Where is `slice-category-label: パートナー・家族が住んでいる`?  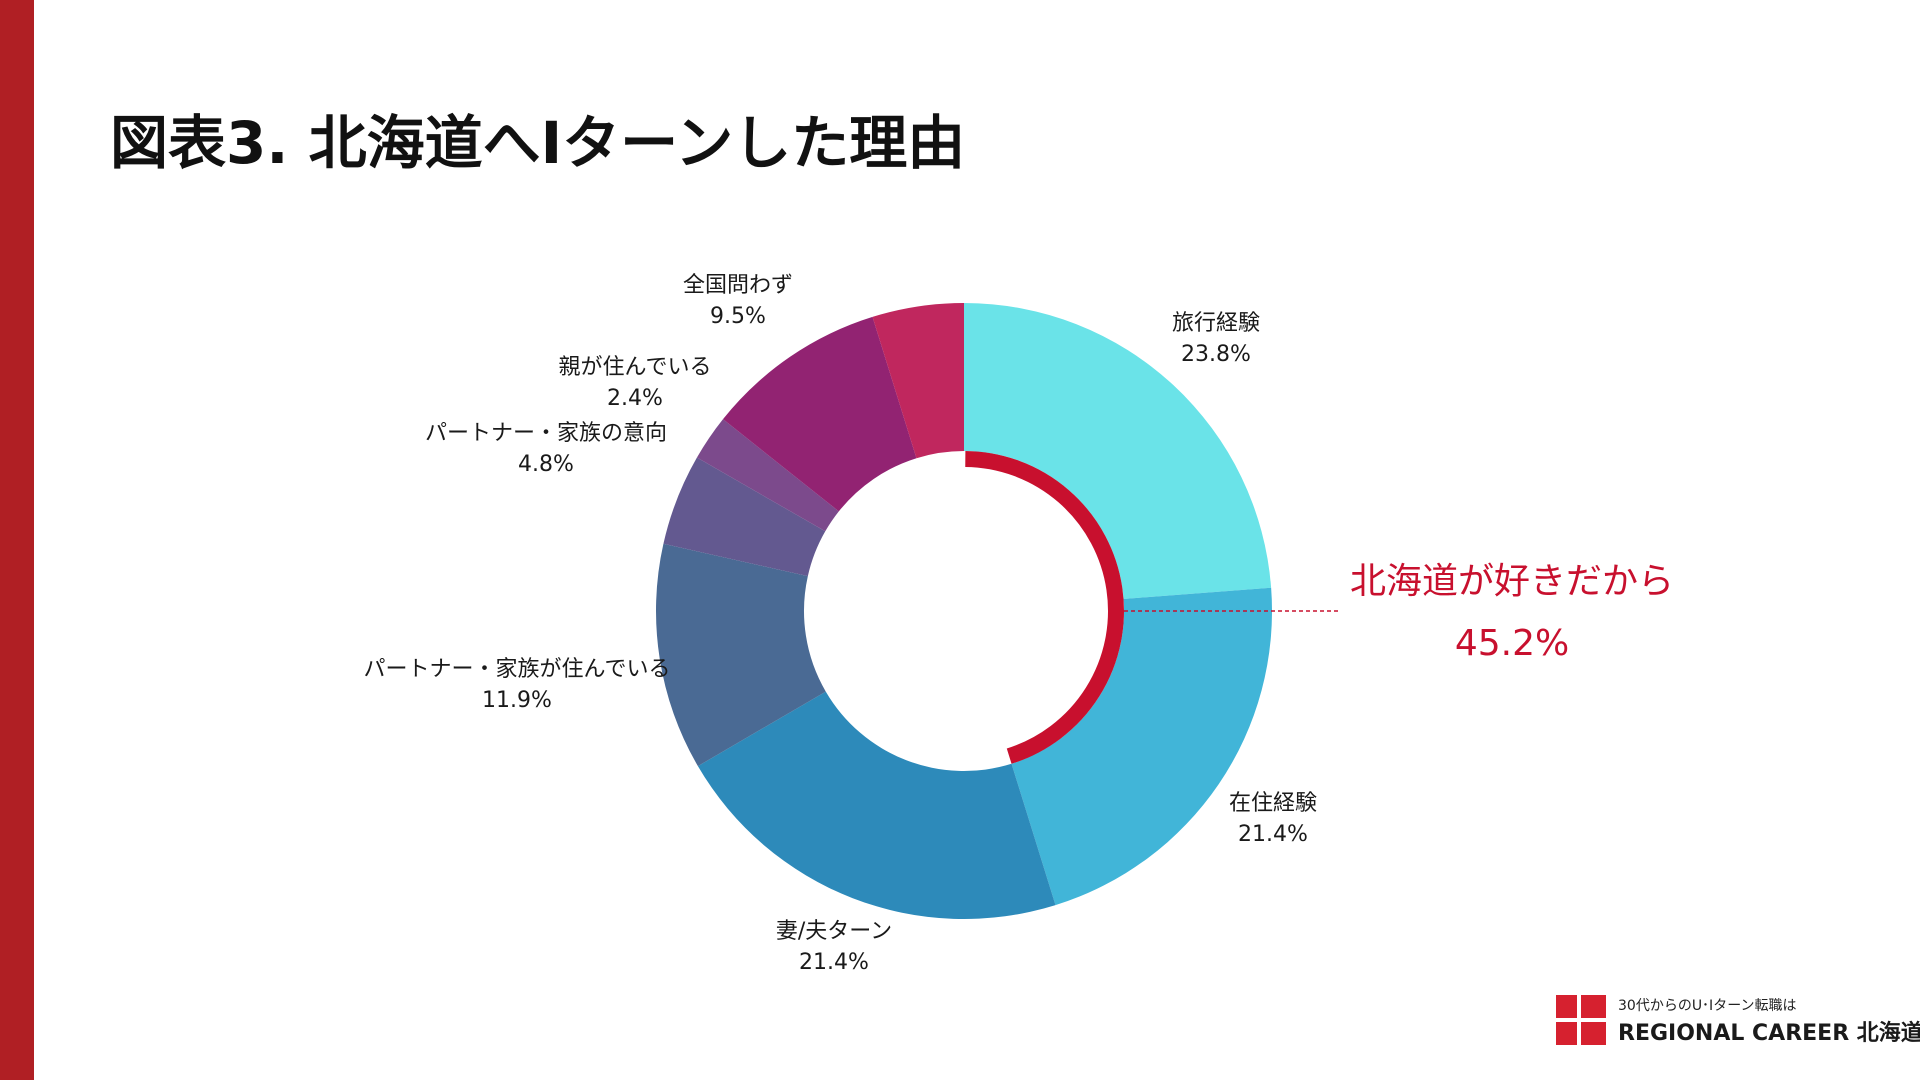
slice-category-label: パートナー・家族が住んでいる is located at coordinates (517, 669).